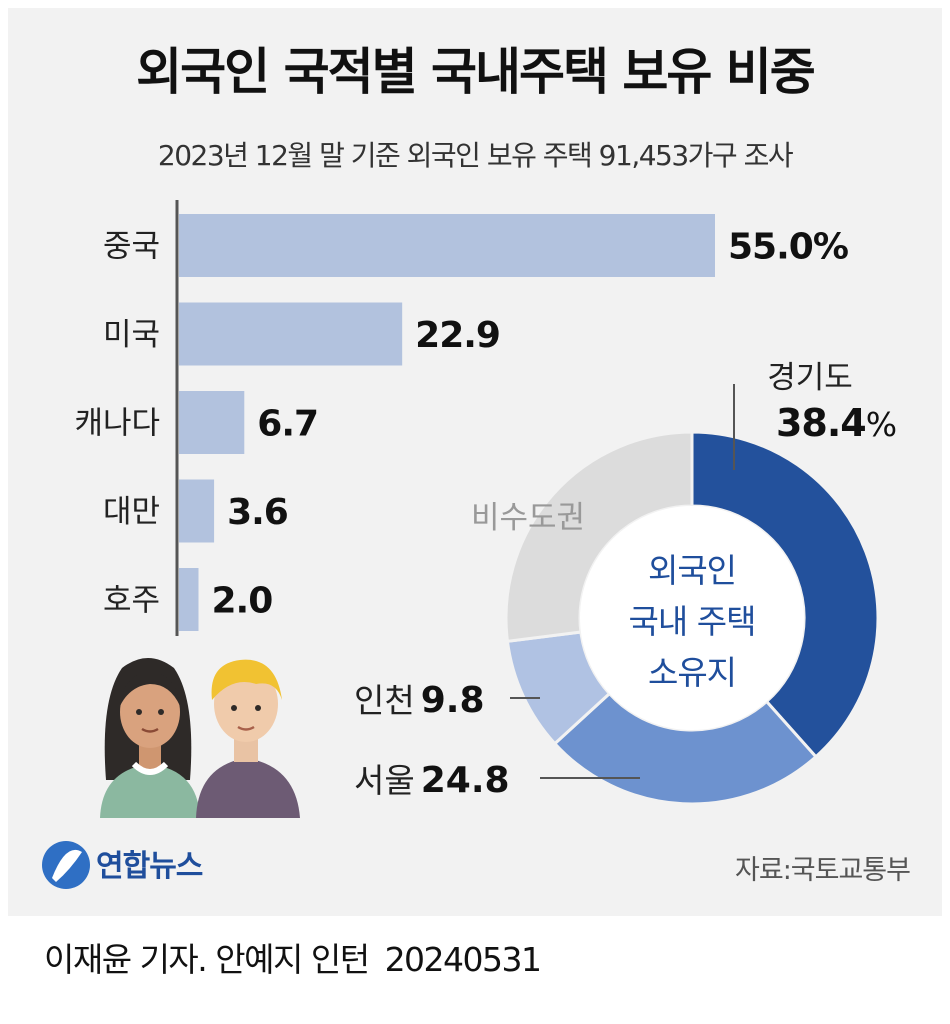 The height and width of the screenshot is (1024, 950). Describe the element at coordinates (453, 700) in the screenshot. I see `donut-label-incheon-value: 9.8` at that location.